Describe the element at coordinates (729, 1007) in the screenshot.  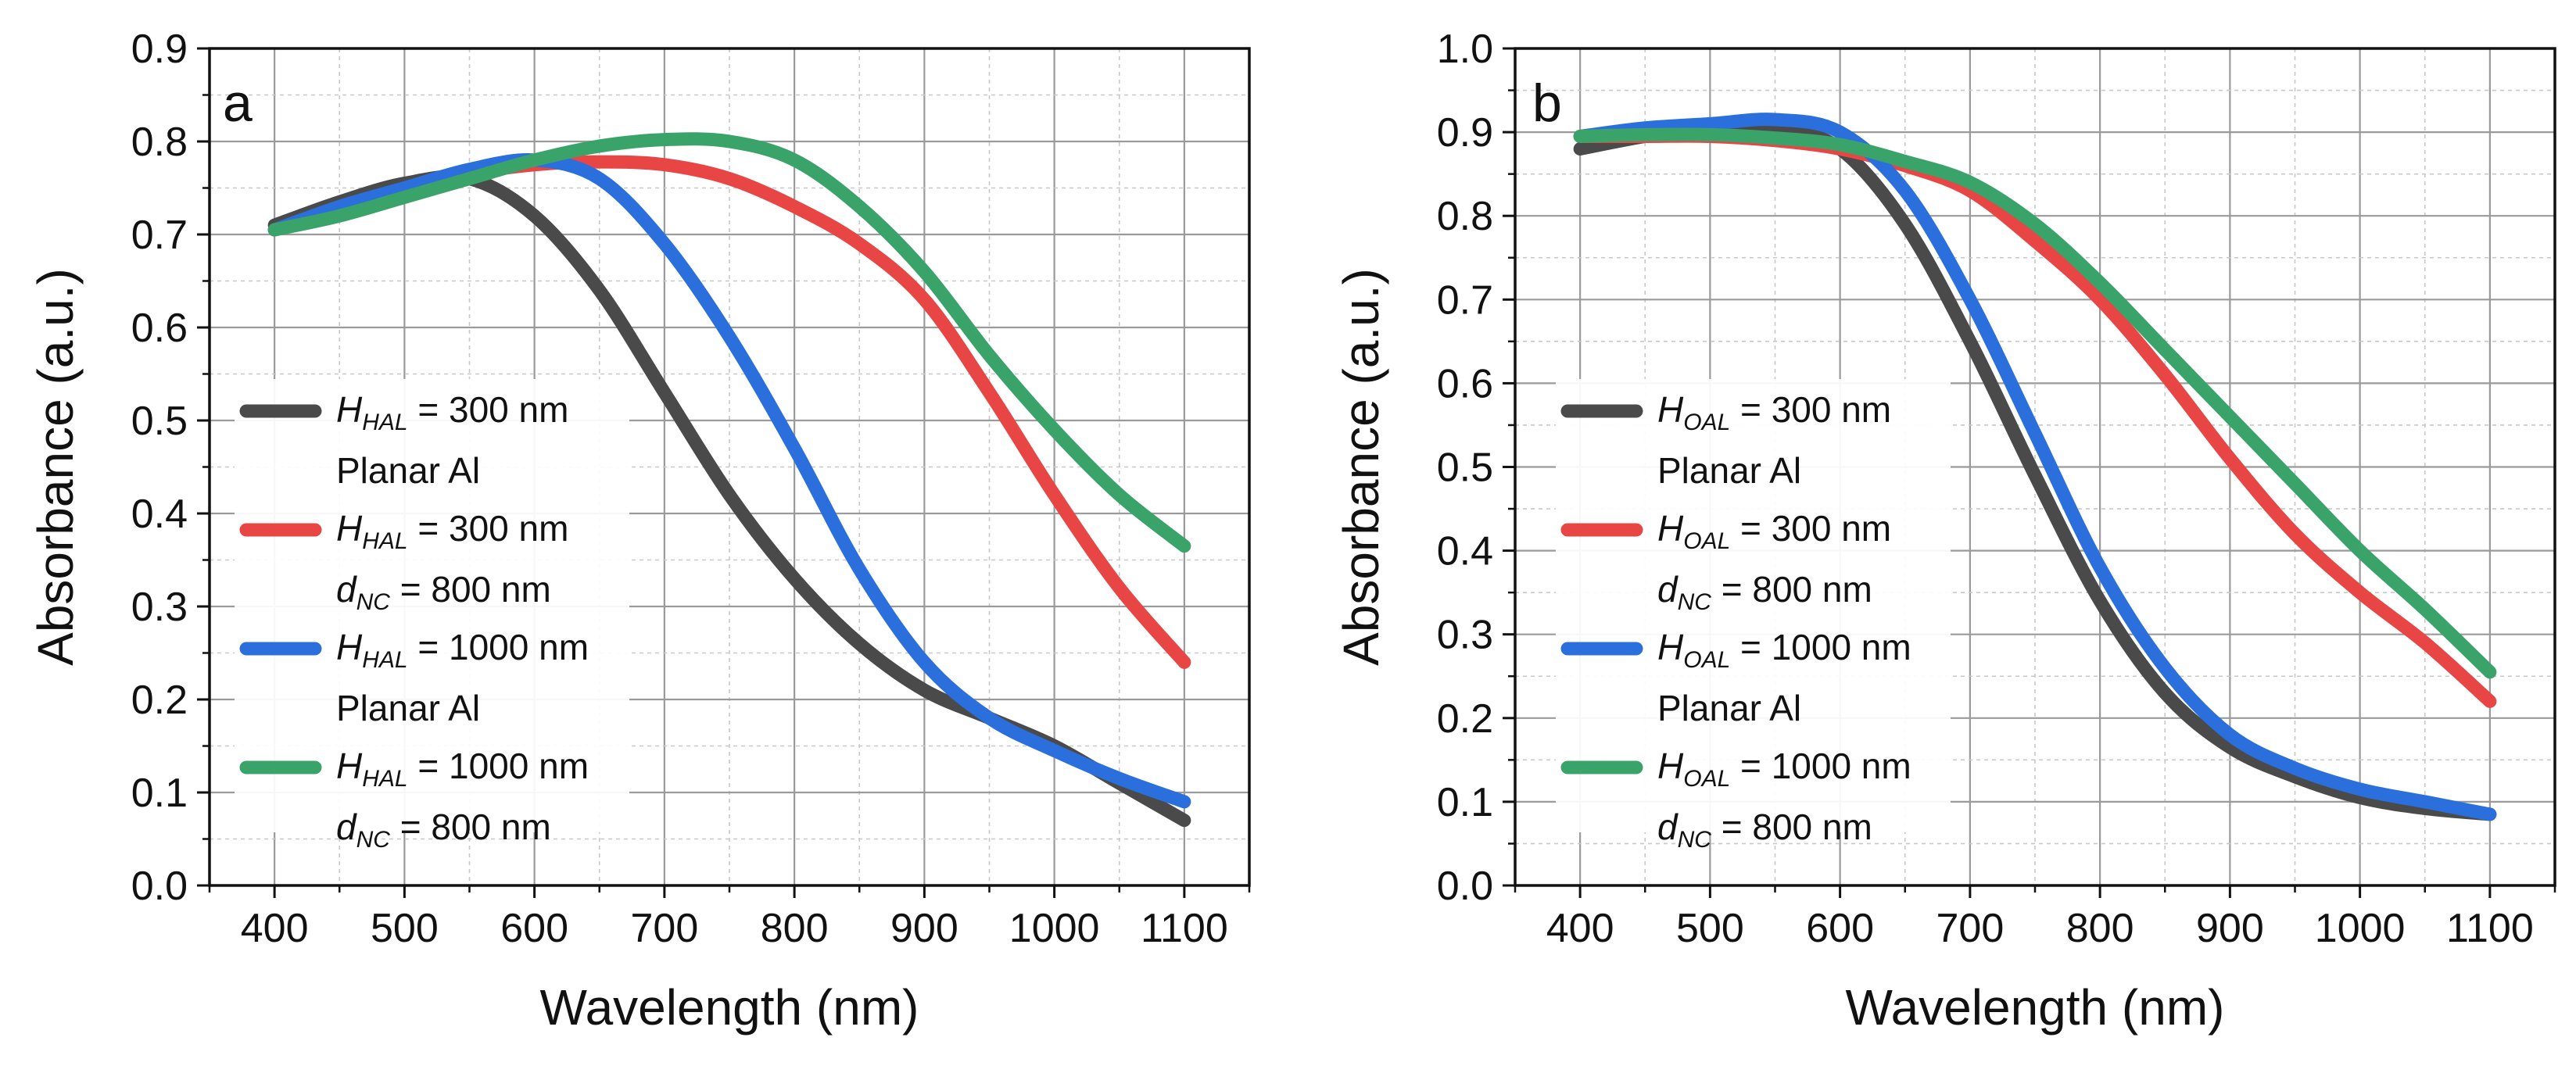
I see `x-axis-title: Wavelength (nm)` at that location.